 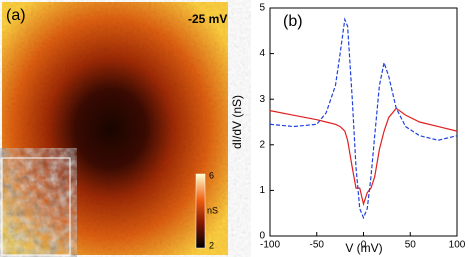 What do you see at coordinates (262, 53) in the screenshot?
I see `y-tick-label: 4` at bounding box center [262, 53].